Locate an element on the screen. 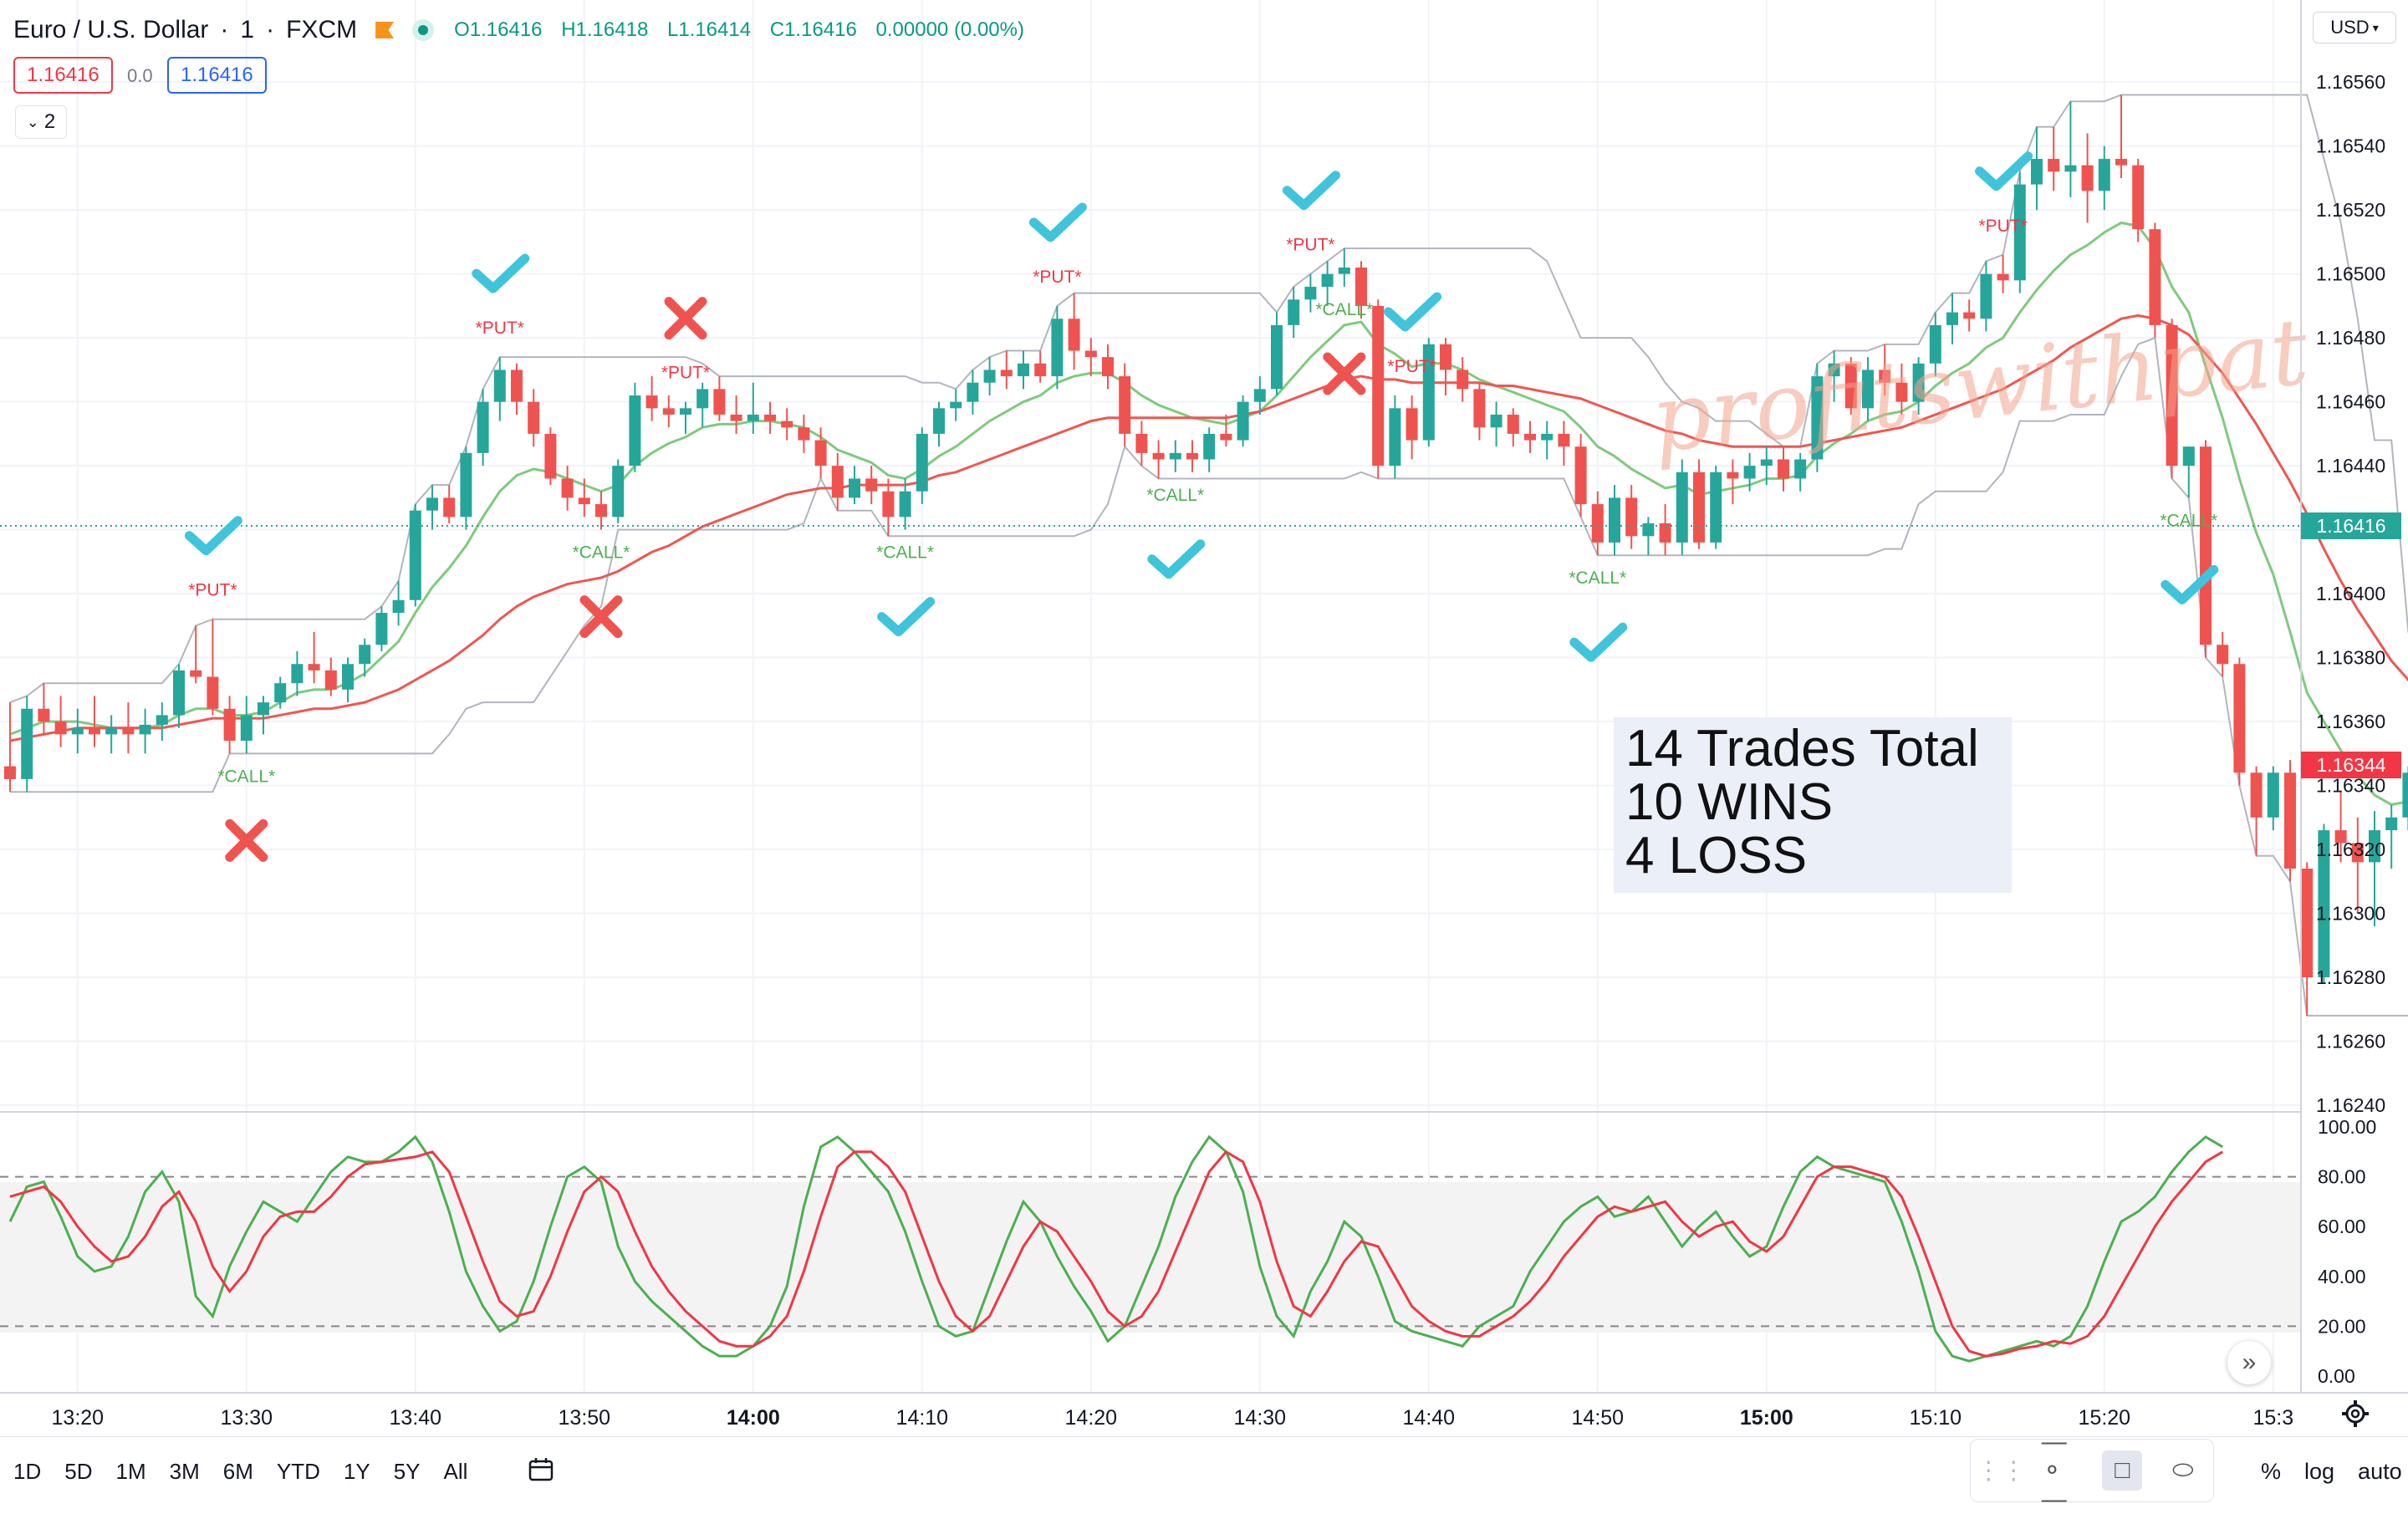  market-status-icon is located at coordinates (424, 30).